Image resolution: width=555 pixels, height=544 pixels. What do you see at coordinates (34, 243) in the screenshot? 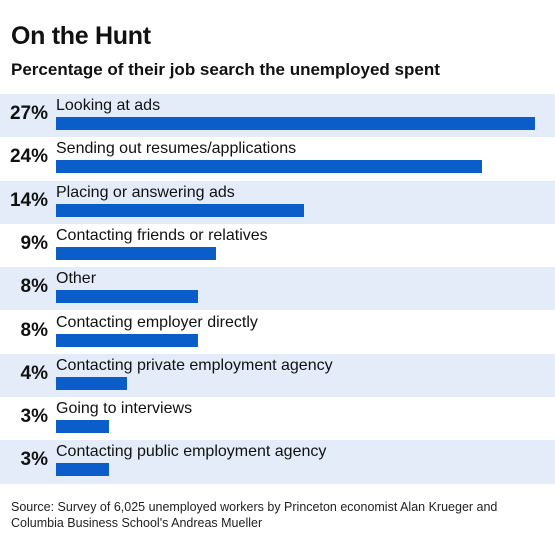
I see `bar-value-label: 9%` at bounding box center [34, 243].